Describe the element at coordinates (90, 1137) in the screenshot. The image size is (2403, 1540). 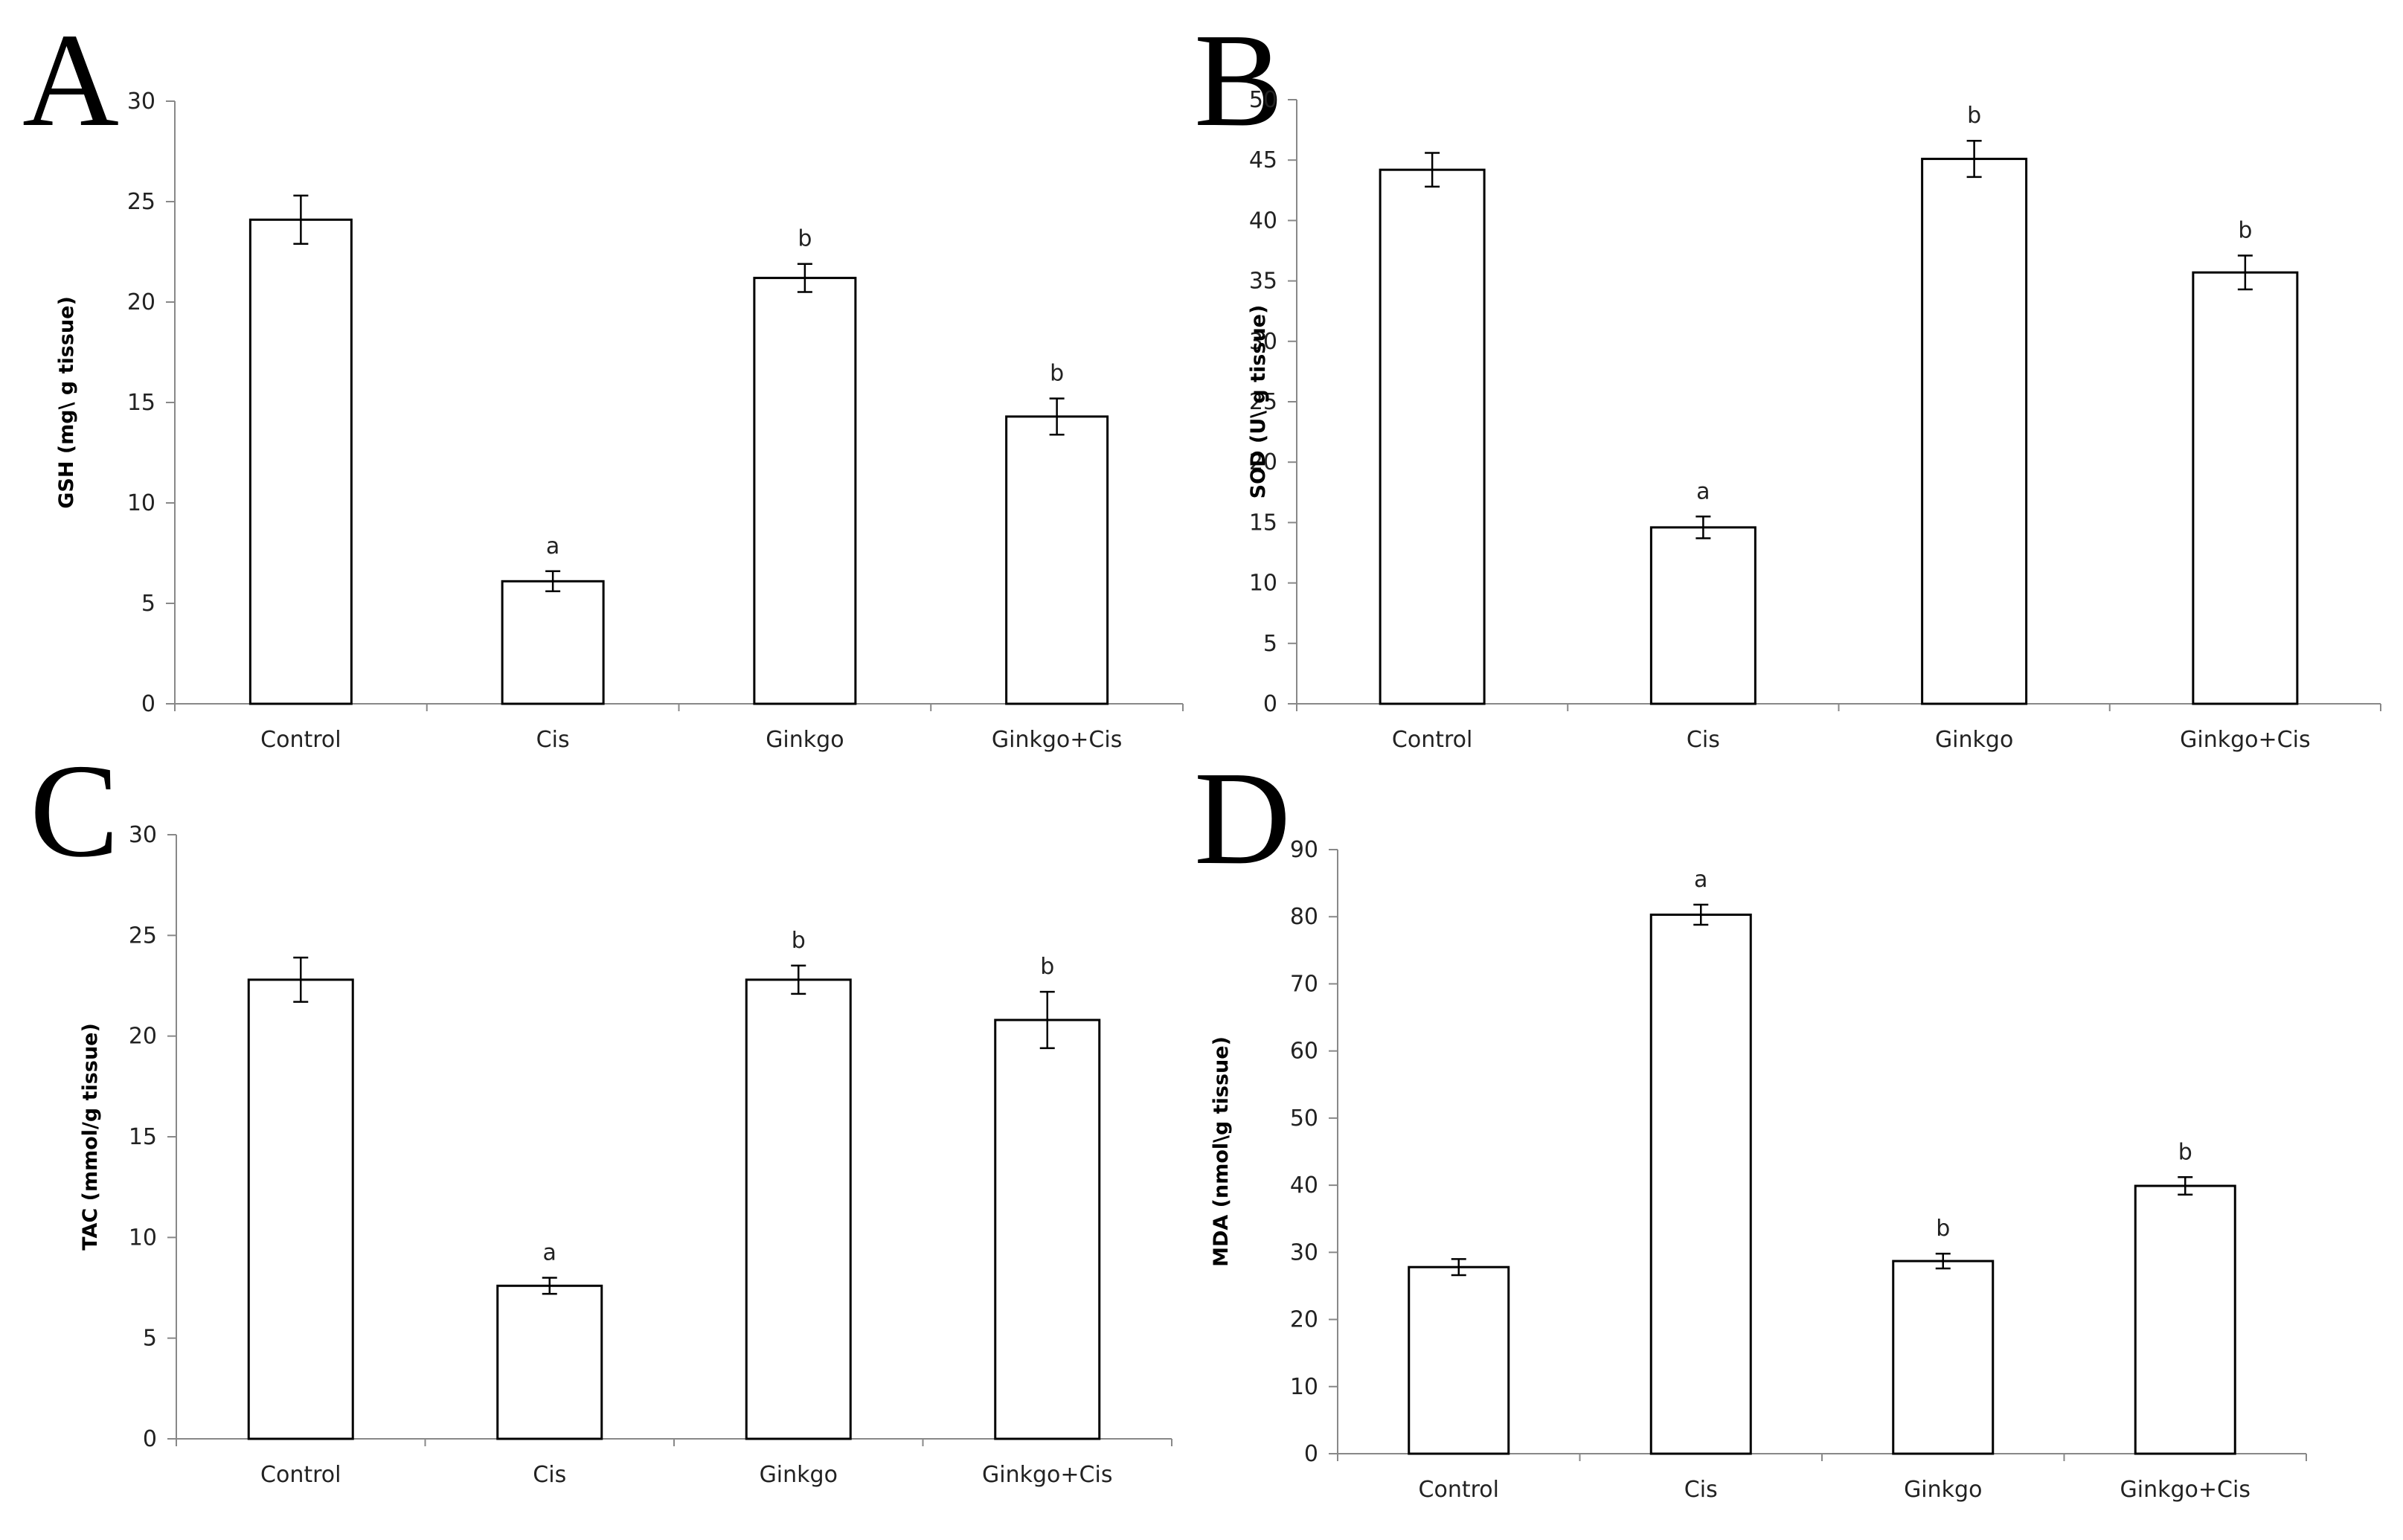
I see `y-axis-label: TAC (mmol/g tissue)` at that location.